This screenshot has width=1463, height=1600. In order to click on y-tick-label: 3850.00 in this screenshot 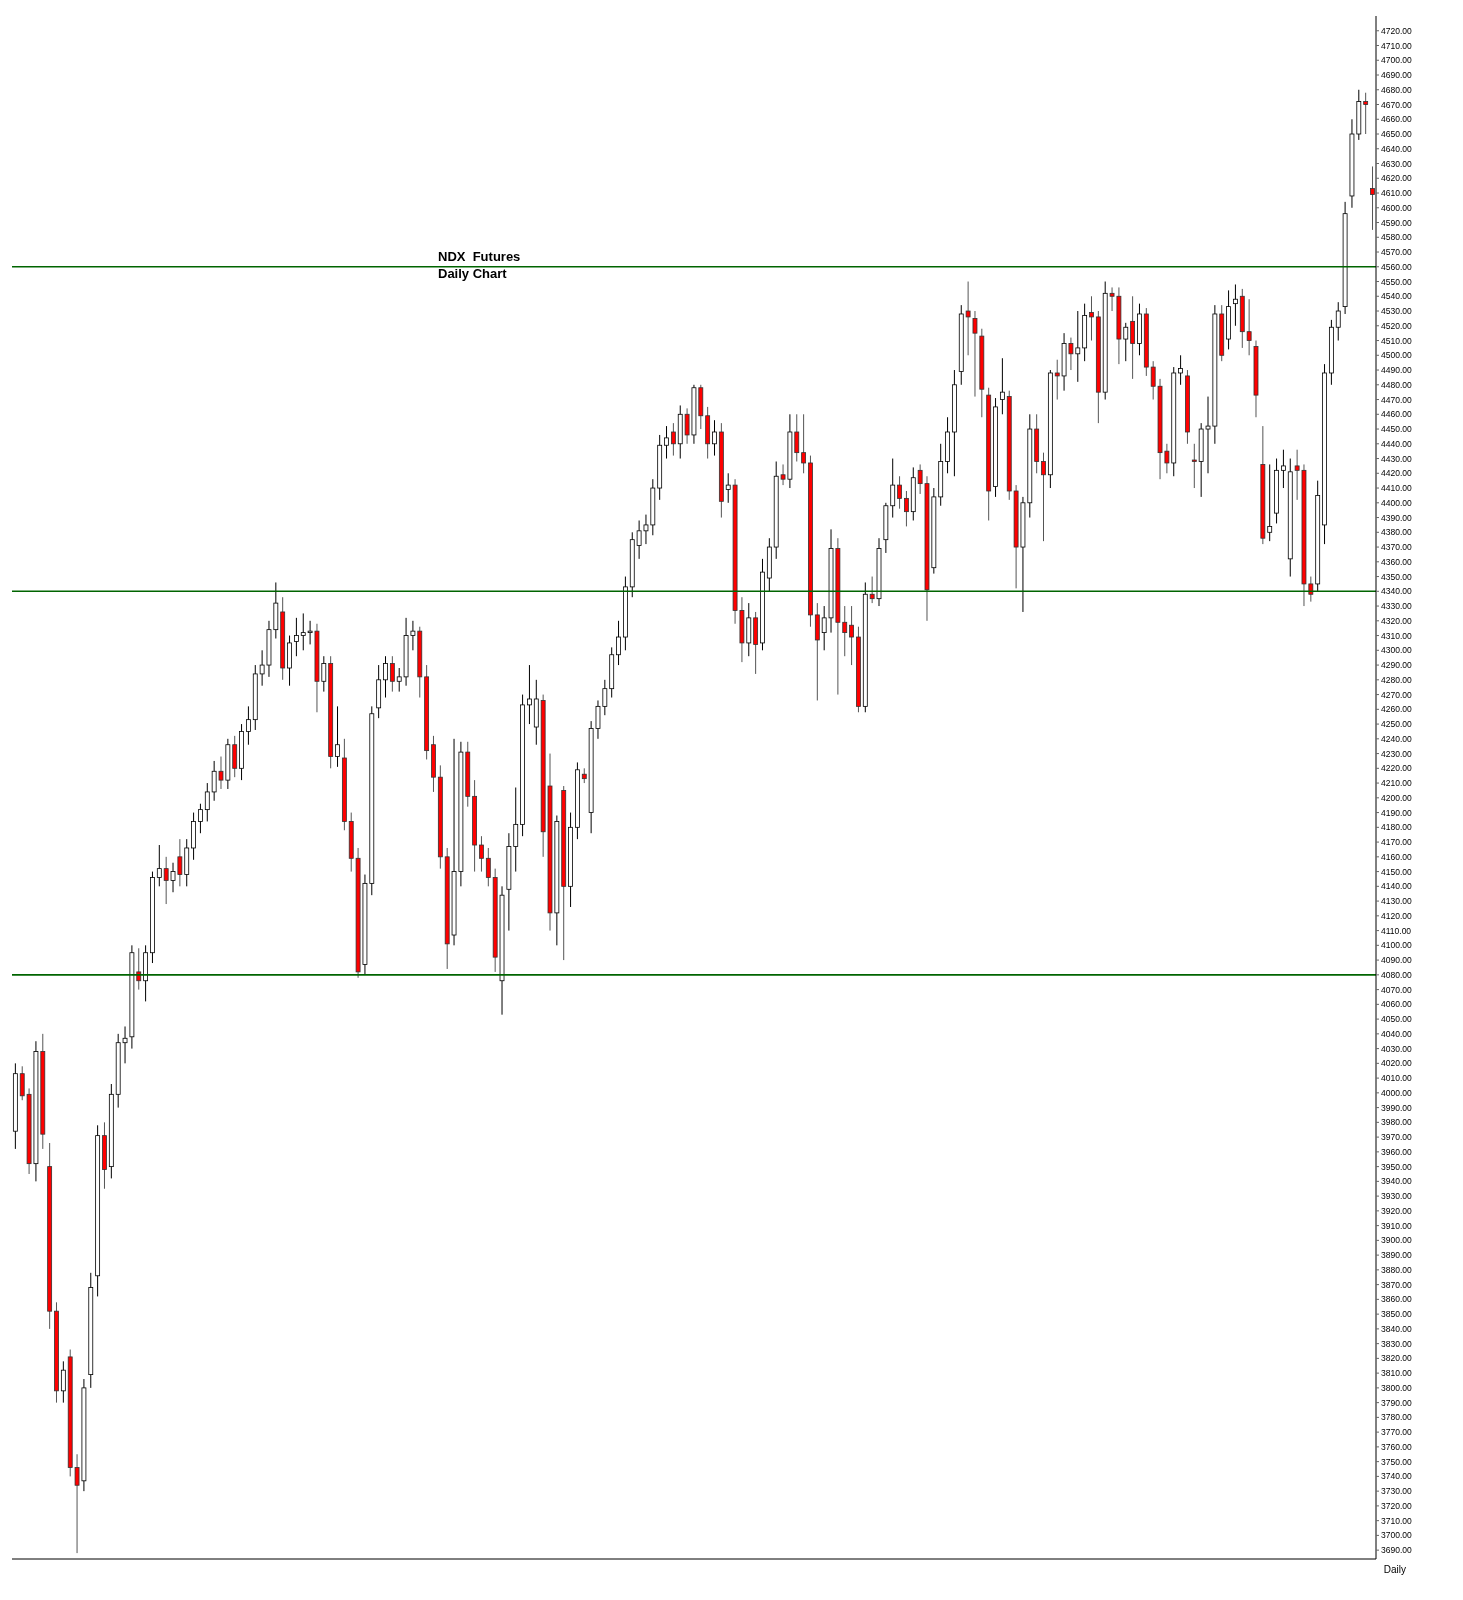, I will do `click(1396, 1314)`.